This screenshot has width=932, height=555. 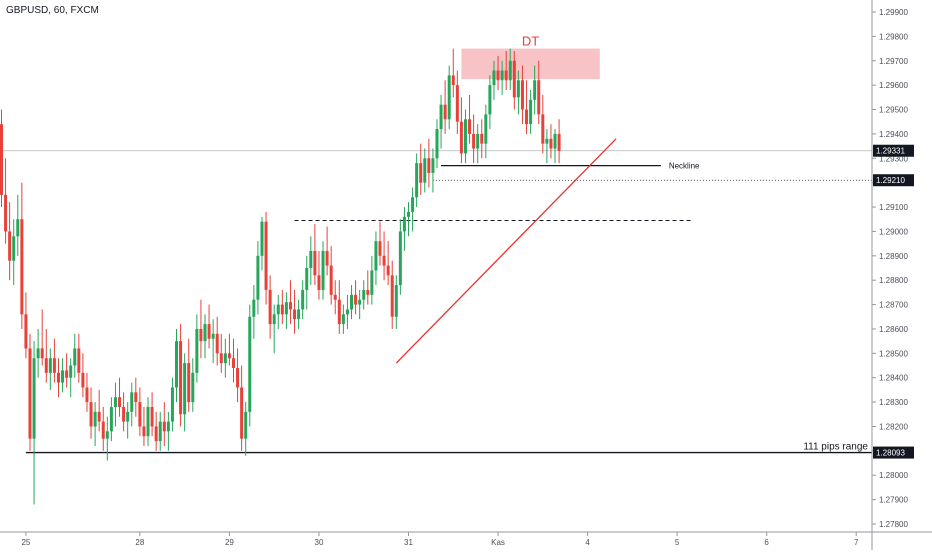 What do you see at coordinates (893, 353) in the screenshot?
I see `price-tick-label: 1.28500` at bounding box center [893, 353].